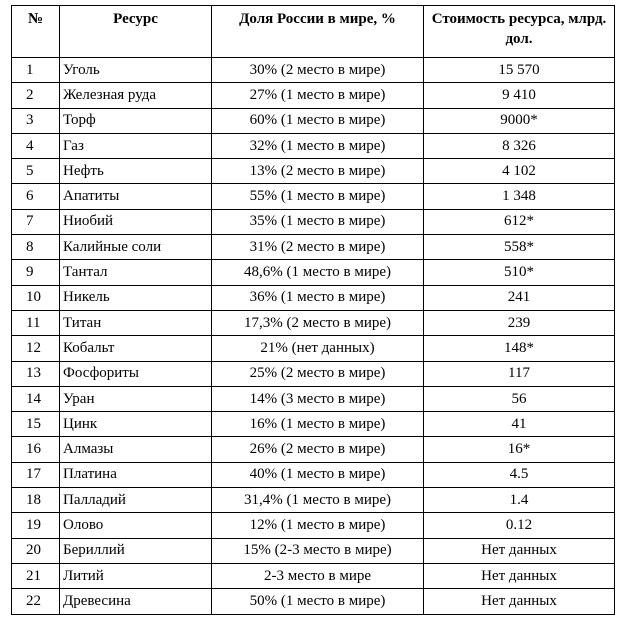  I want to click on header-resource: Ресурс, so click(135, 31).